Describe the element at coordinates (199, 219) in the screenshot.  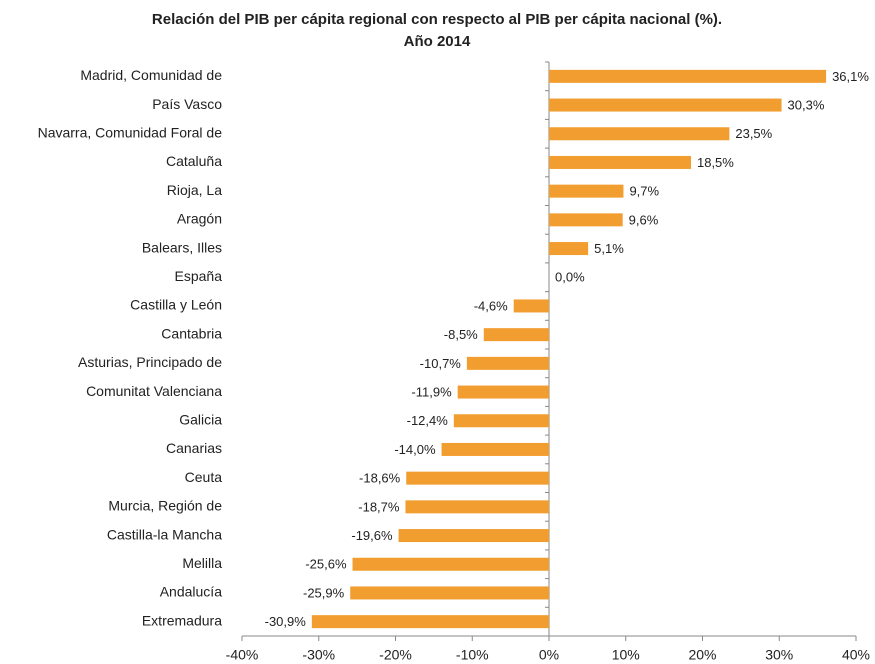
I see `y-tick-label: Aragón` at that location.